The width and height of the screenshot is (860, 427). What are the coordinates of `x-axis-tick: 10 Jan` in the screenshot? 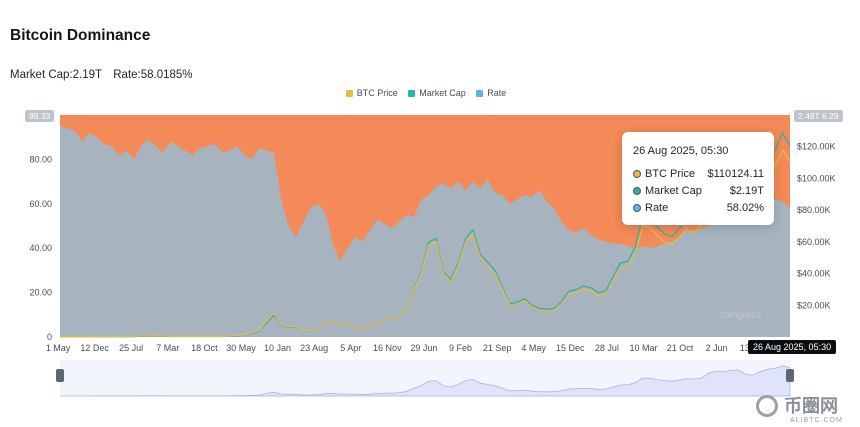 It's located at (277, 348).